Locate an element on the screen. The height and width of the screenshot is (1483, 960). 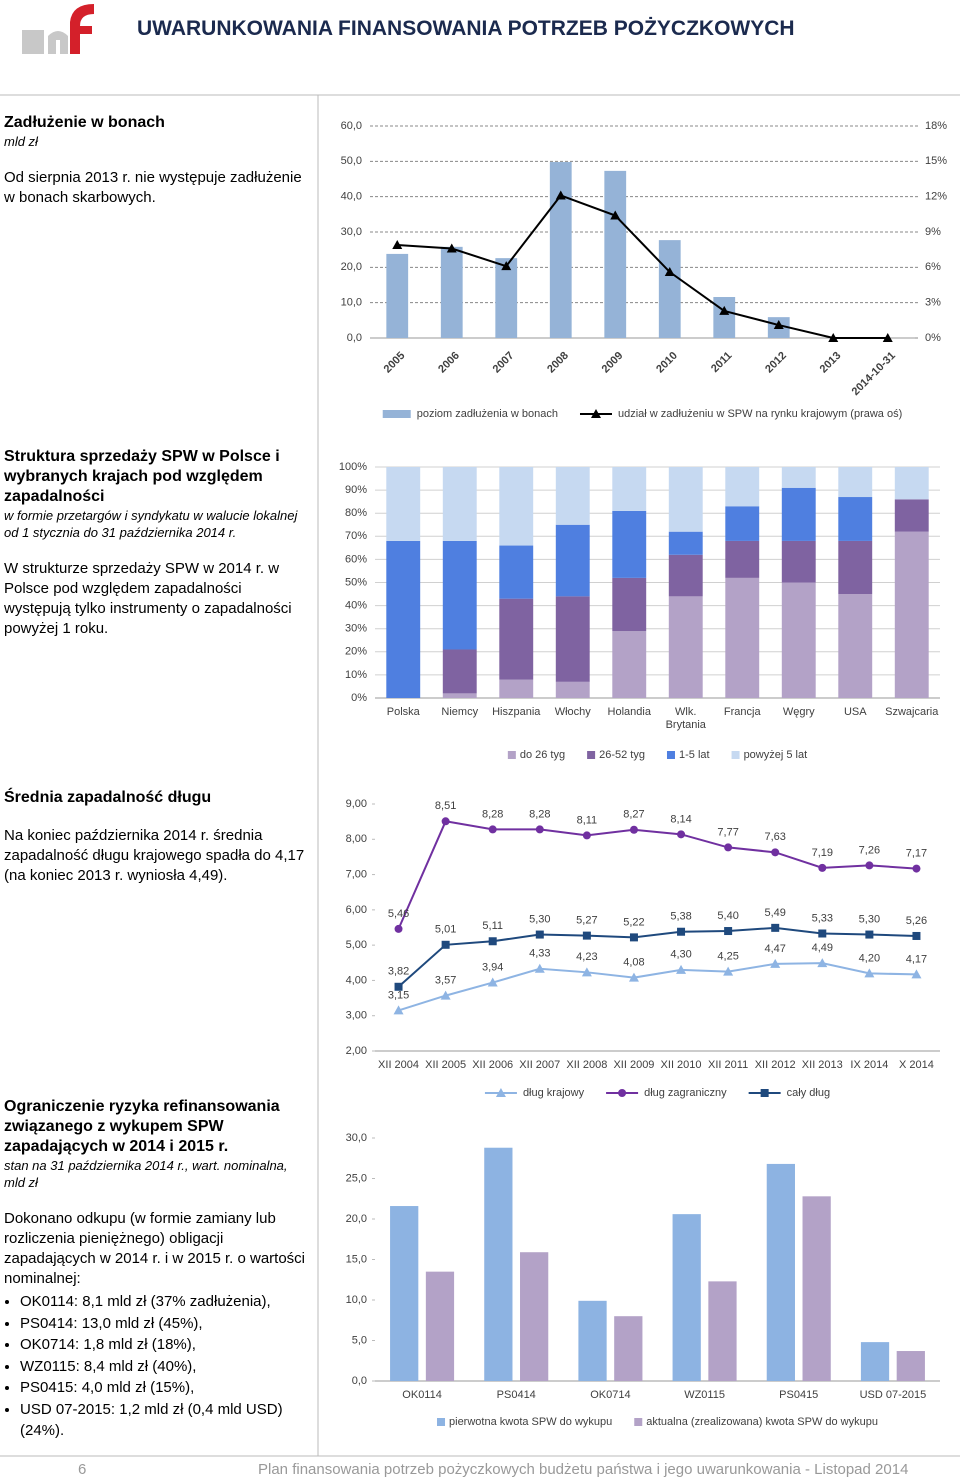
data-label: 5,01 is located at coordinates (445, 930).